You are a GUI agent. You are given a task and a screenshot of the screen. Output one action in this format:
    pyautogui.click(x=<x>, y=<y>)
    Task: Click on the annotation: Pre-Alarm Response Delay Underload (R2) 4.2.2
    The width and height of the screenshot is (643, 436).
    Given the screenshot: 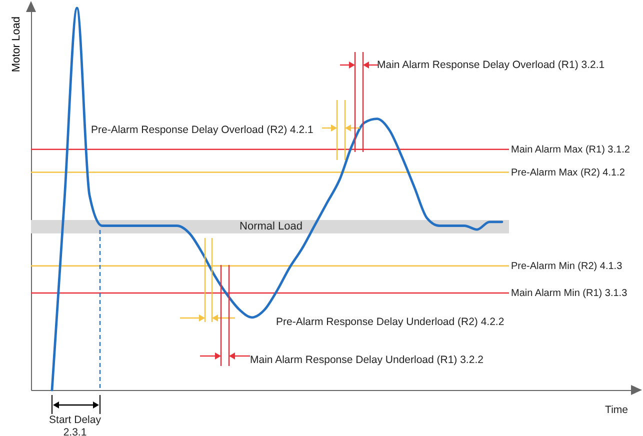 What is the action you would take?
    pyautogui.click(x=390, y=322)
    